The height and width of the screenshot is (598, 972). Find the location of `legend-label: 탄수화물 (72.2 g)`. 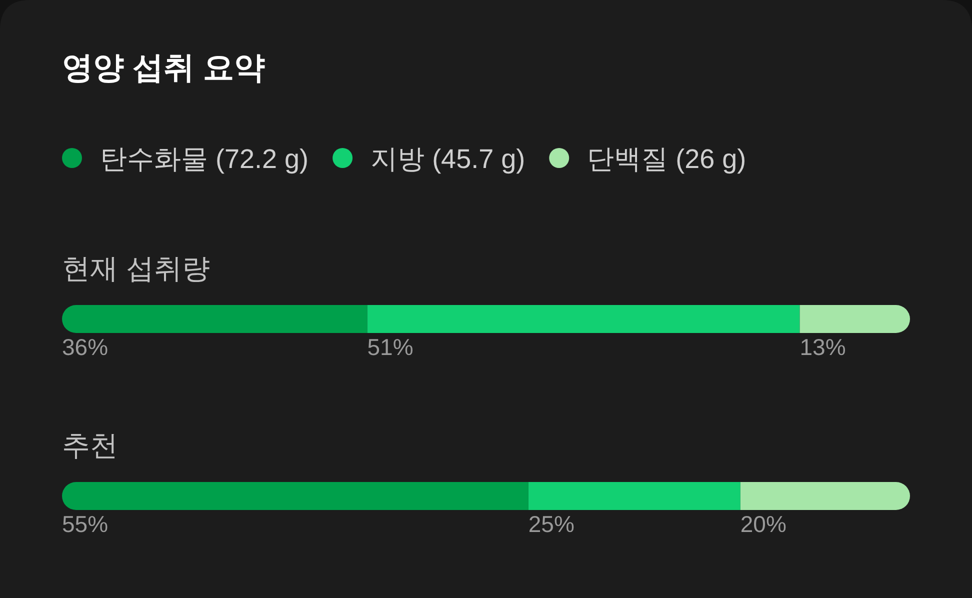

legend-label: 탄수화물 (72.2 g) is located at coordinates (204, 159).